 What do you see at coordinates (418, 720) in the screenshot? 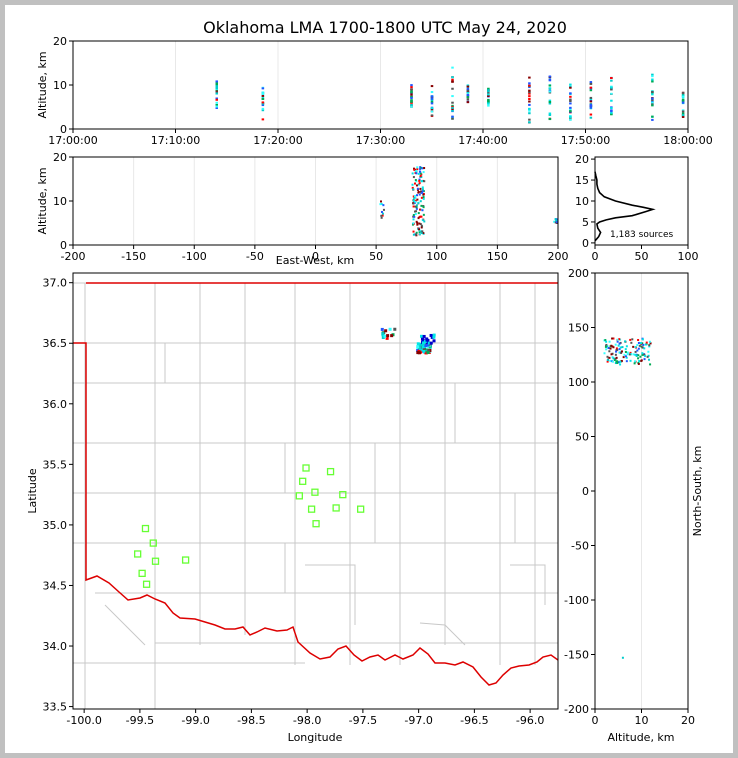
I see `map-xtick: -97.0` at bounding box center [418, 720].